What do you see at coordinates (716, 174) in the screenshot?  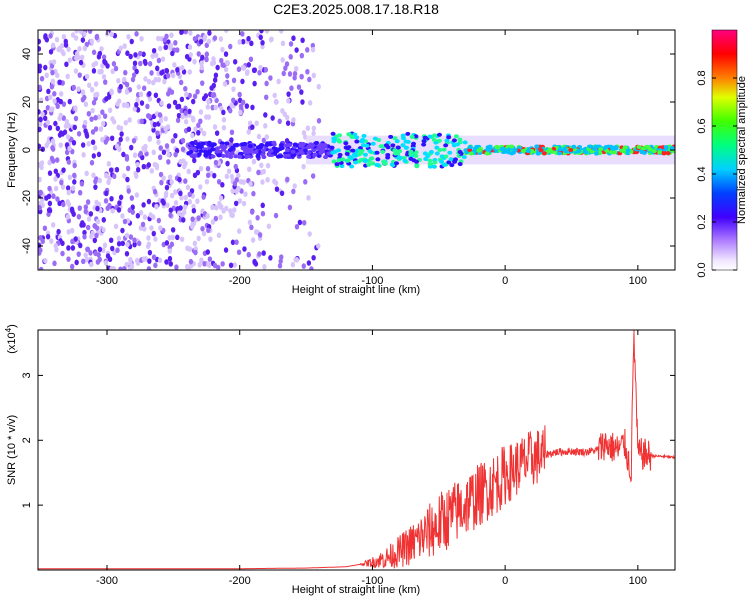 I see `colorbar-ticks: 0.0 0.2 0.4 0.6 0.8` at bounding box center [716, 174].